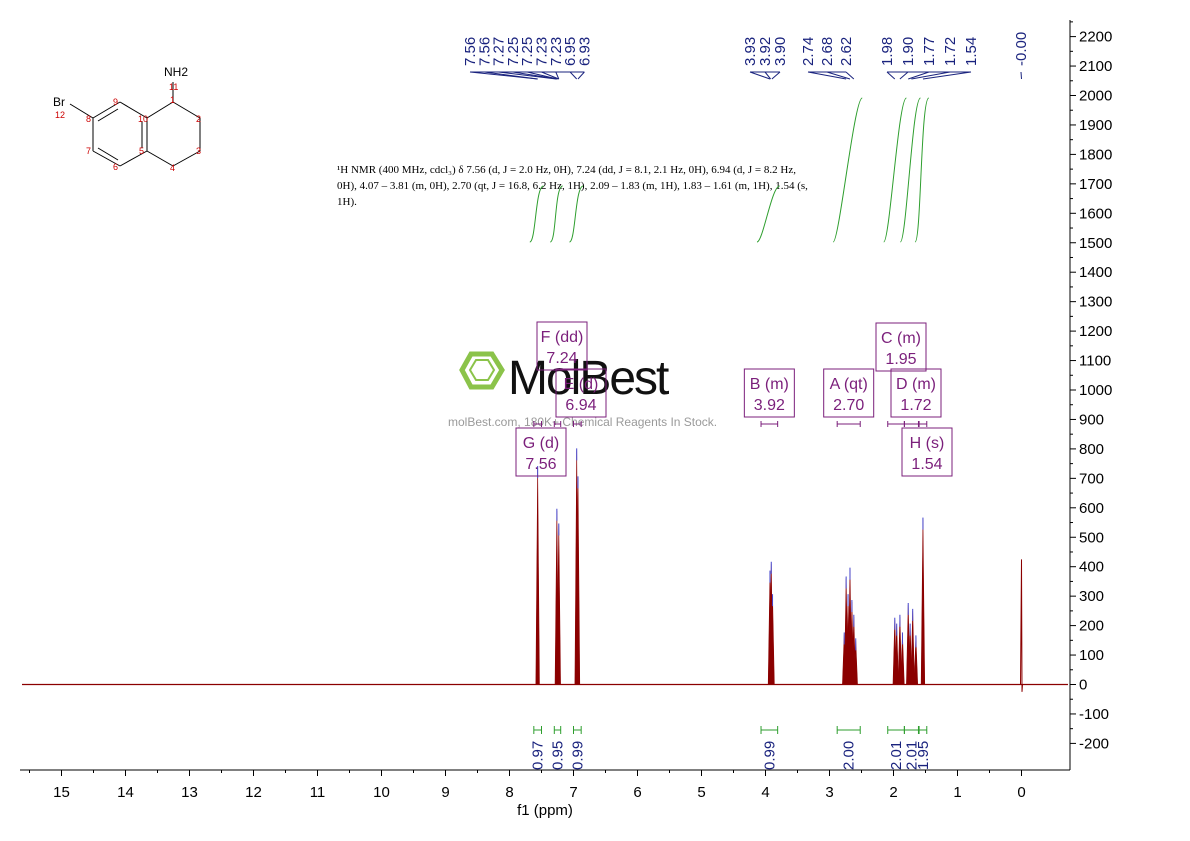 The height and width of the screenshot is (841, 1190). I want to click on multiplet-shift: 2.70, so click(848, 405).